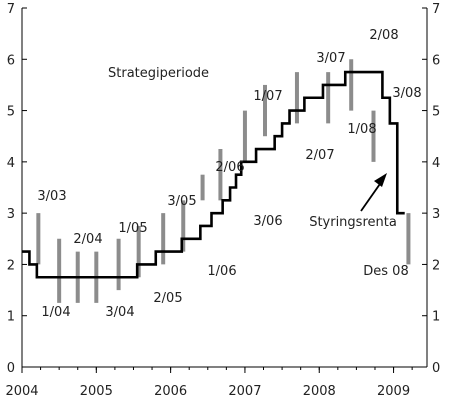 Image resolution: width=450 pixels, height=405 pixels. Describe the element at coordinates (436, 214) in the screenshot. I see `y-tick-label-right: 3` at that location.